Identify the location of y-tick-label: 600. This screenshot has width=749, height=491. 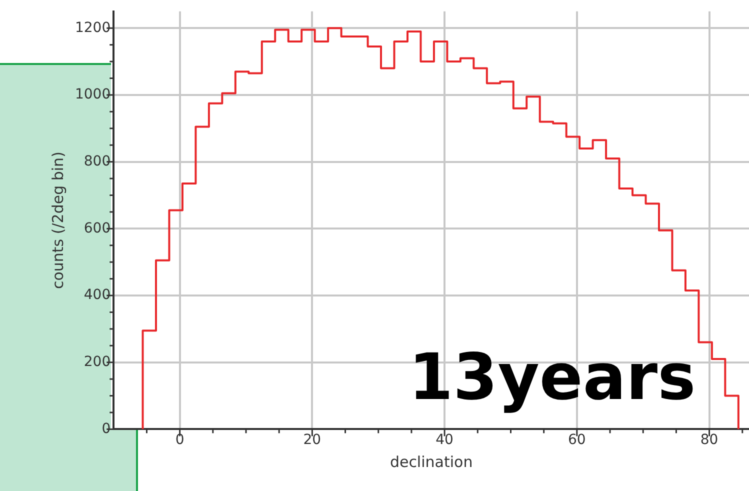
(97, 228).